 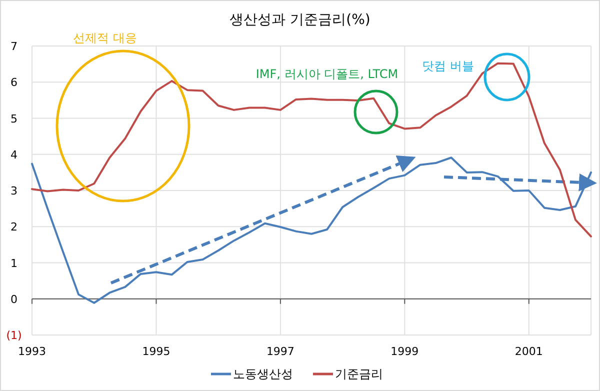 I want to click on annotation: 닷컴 버블, so click(x=448, y=66).